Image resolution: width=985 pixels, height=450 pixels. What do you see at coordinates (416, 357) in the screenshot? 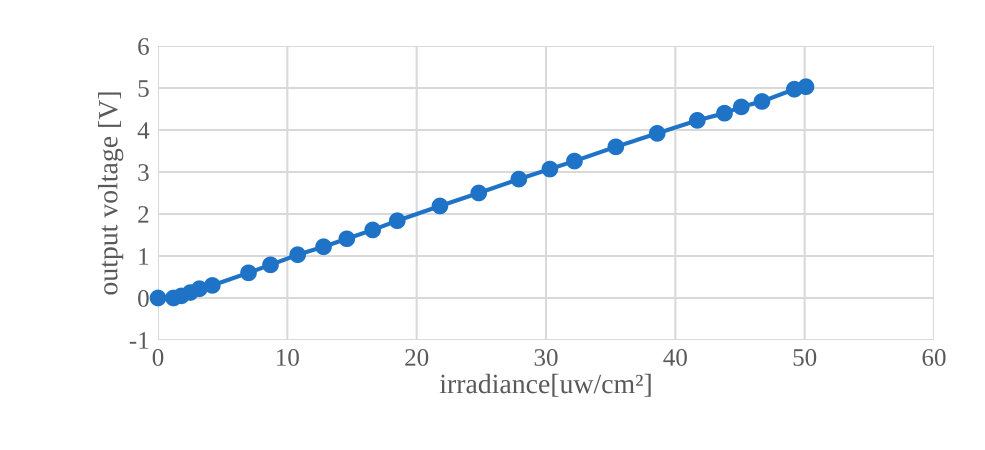
I see `x-tick-label: 20` at bounding box center [416, 357].